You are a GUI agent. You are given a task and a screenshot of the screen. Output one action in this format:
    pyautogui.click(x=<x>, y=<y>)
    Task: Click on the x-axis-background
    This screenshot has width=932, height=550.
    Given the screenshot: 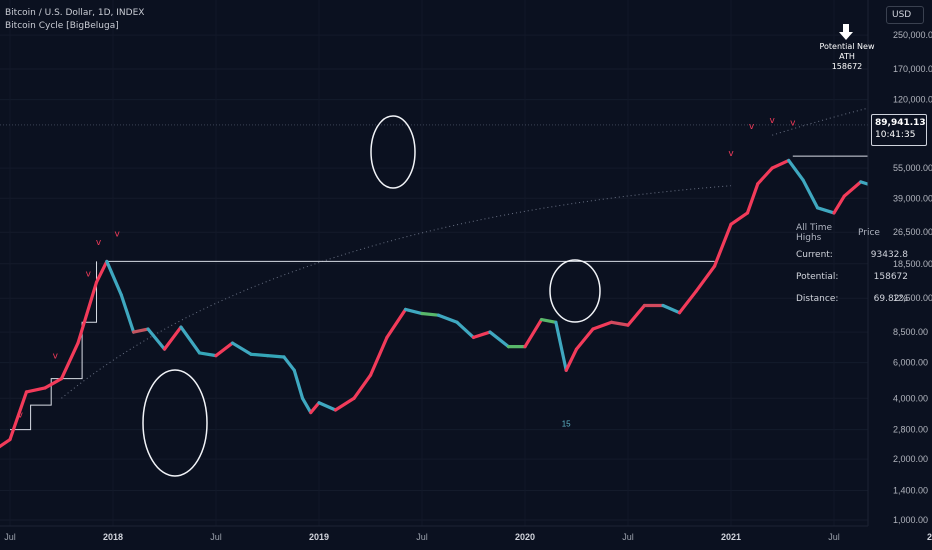 What is the action you would take?
    pyautogui.click(x=434, y=538)
    